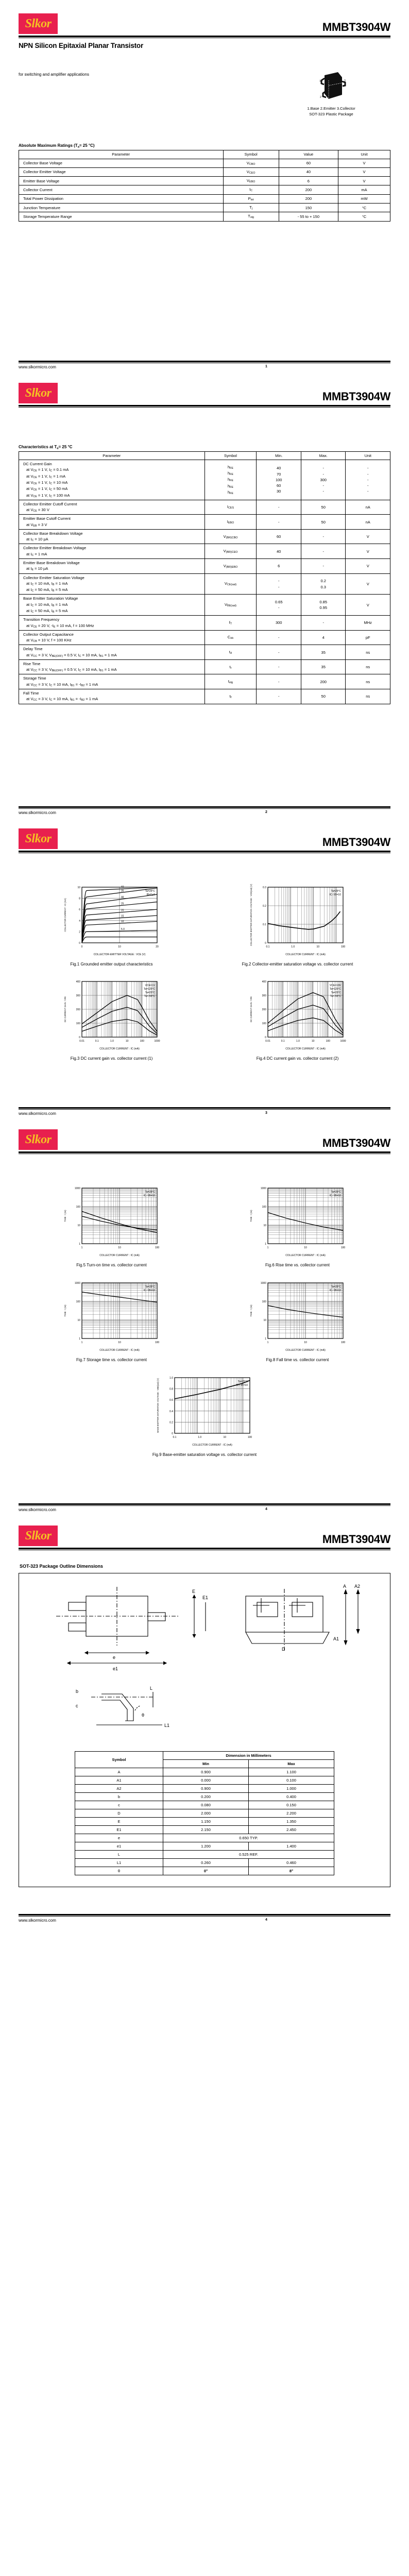 This screenshot has width=409, height=2576. I want to click on dim-label-A1: A1, so click(336, 1638).